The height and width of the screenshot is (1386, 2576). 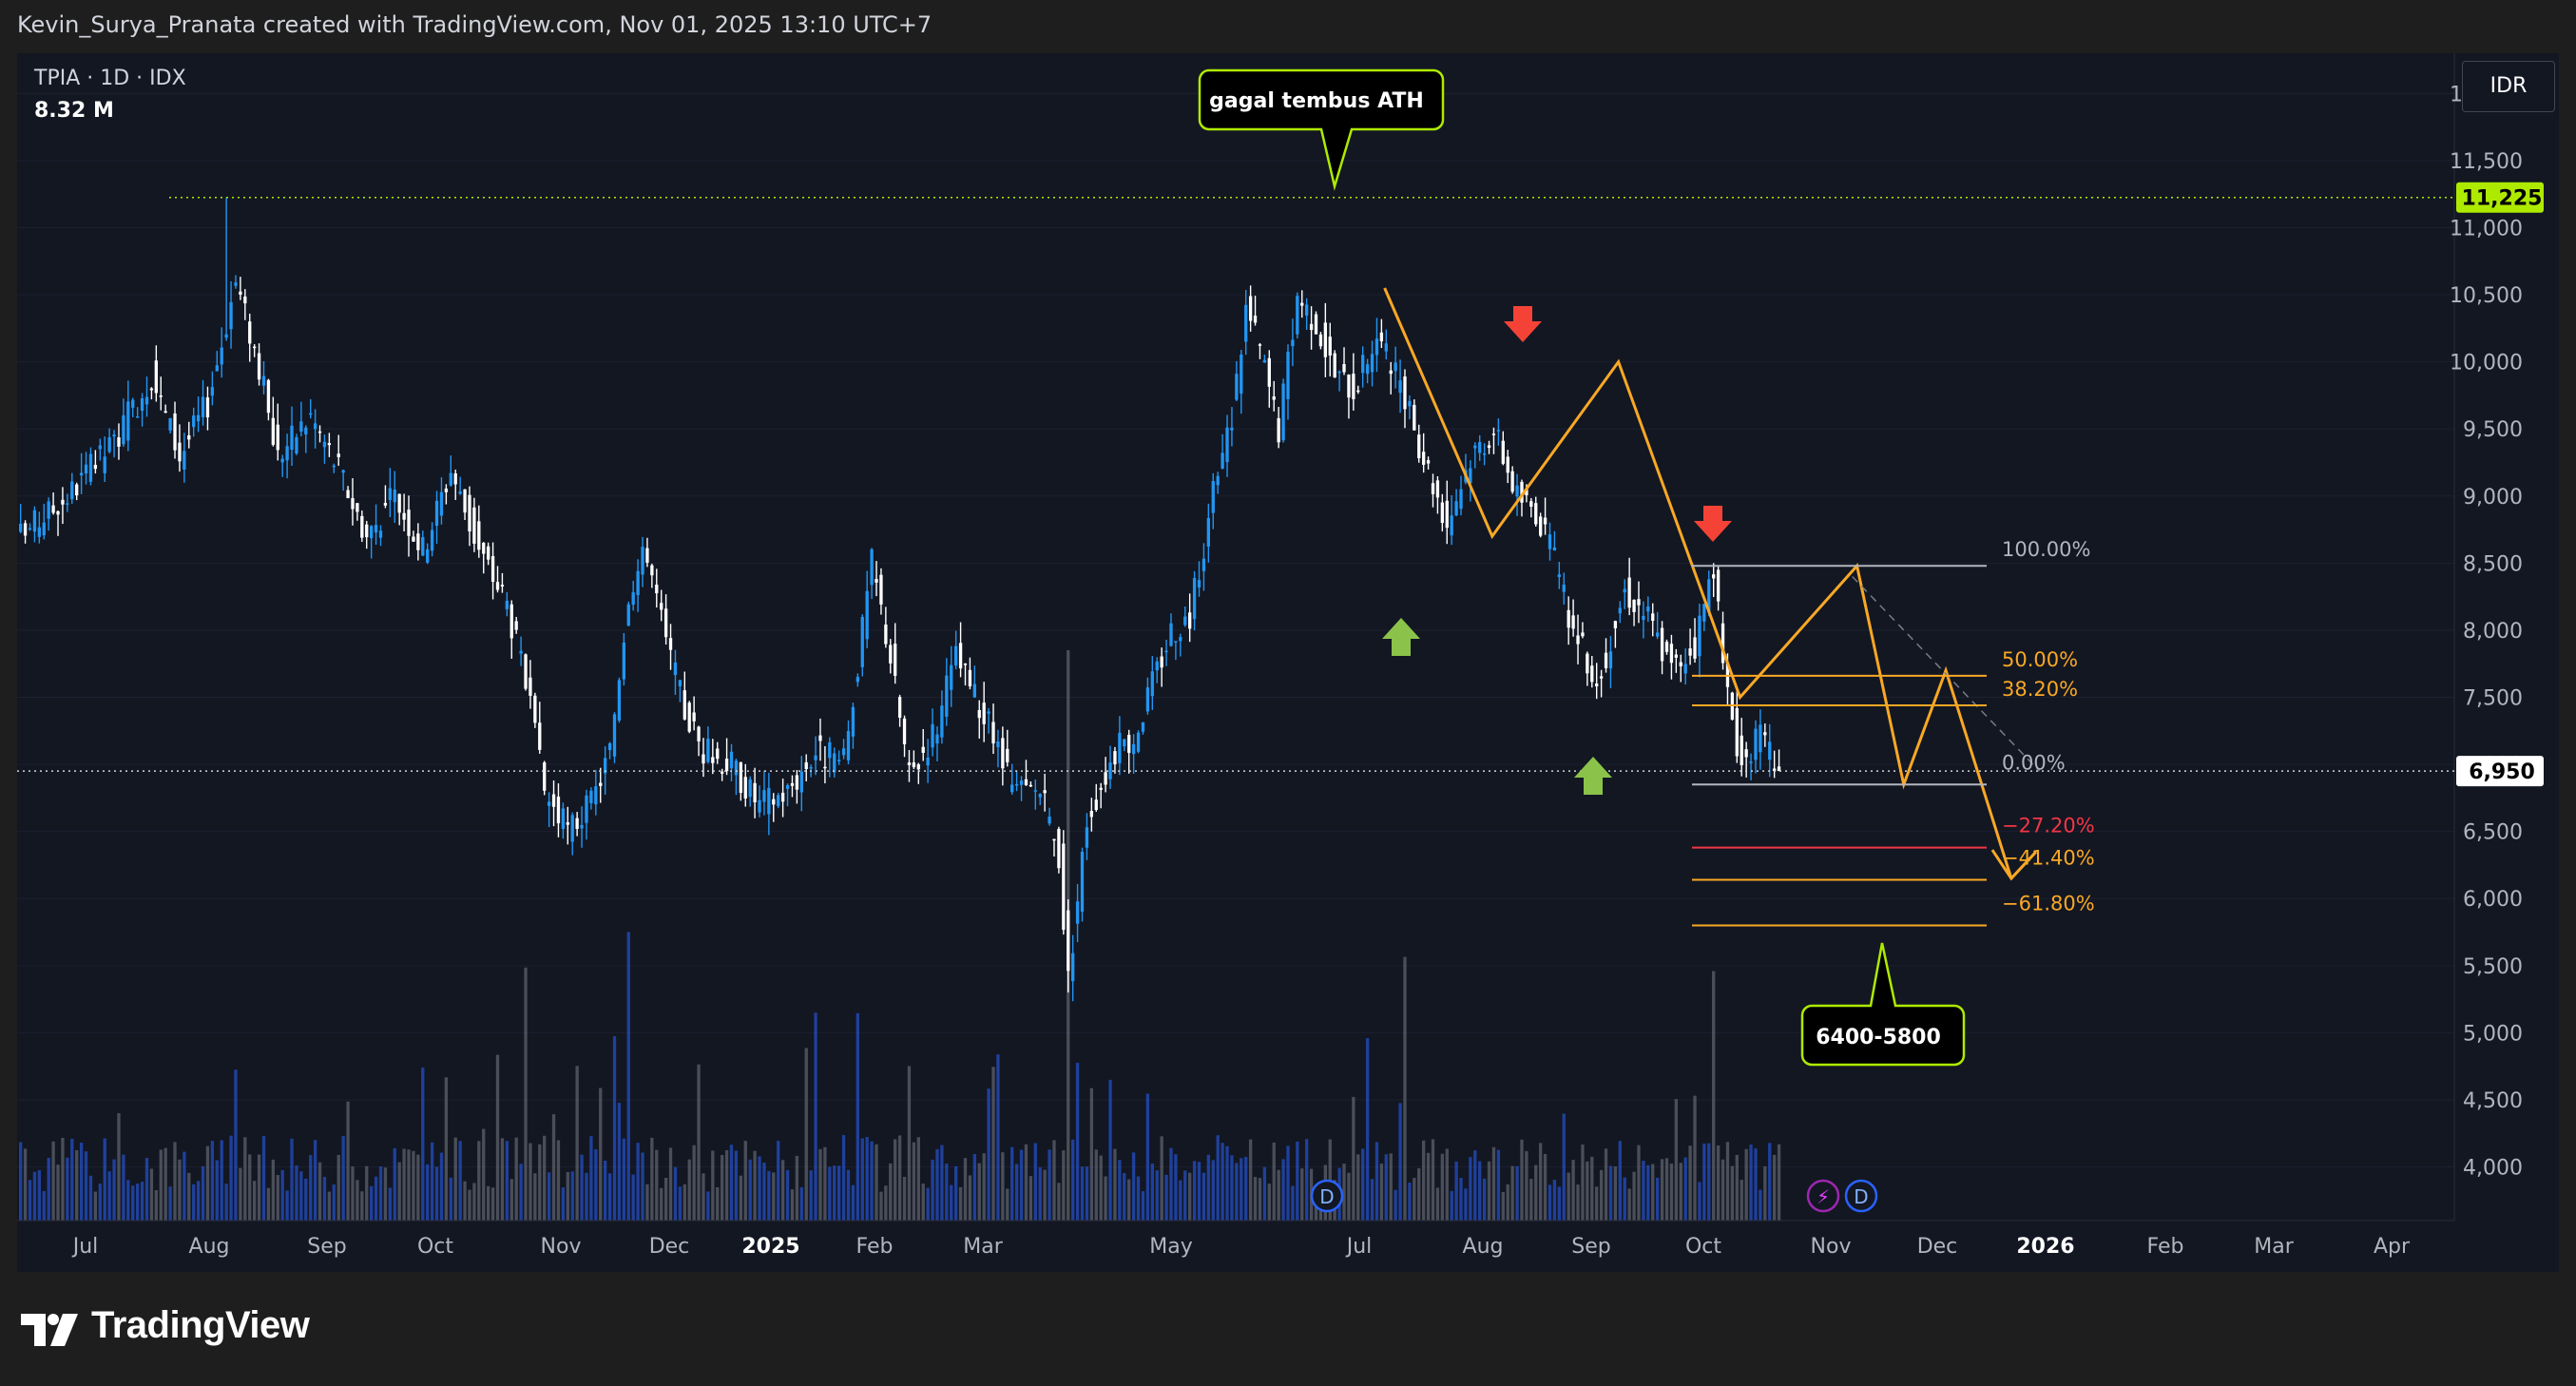 I want to click on buy-arrow-icon, so click(x=1401, y=637).